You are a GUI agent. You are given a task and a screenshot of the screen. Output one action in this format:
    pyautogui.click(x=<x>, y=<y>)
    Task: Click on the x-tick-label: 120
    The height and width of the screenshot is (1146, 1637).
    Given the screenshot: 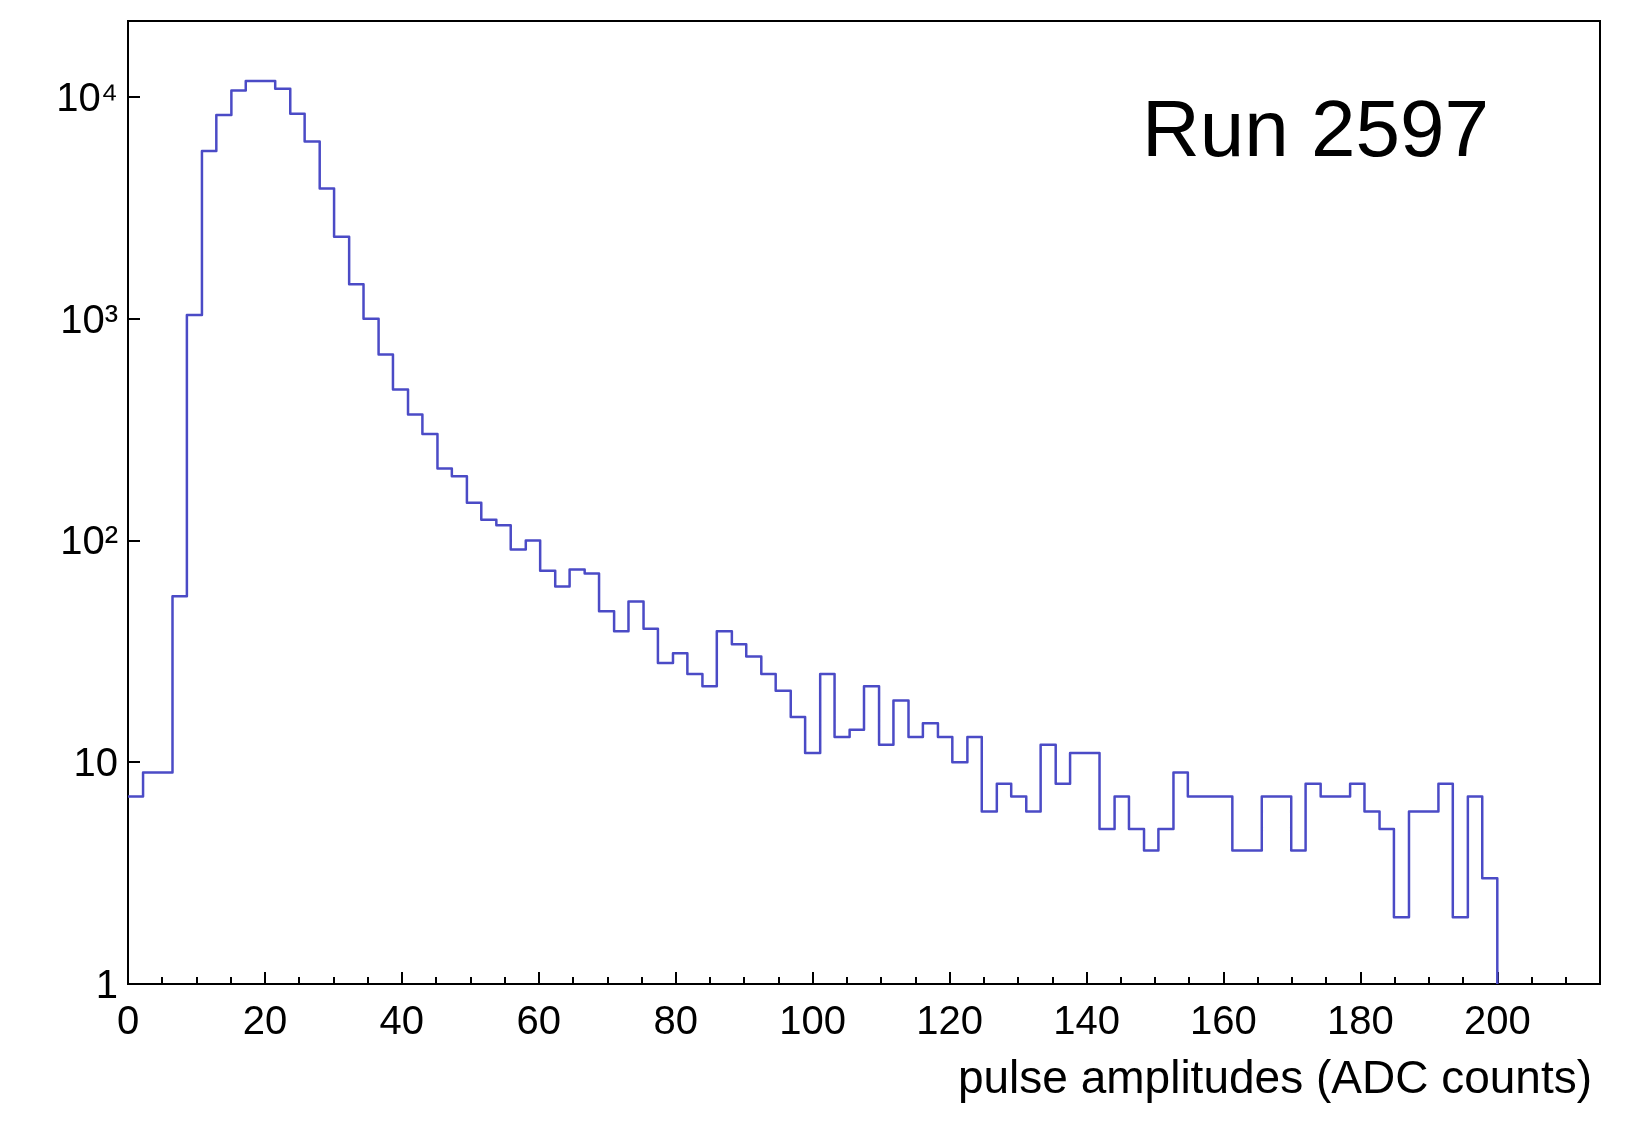 What is the action you would take?
    pyautogui.click(x=949, y=1020)
    